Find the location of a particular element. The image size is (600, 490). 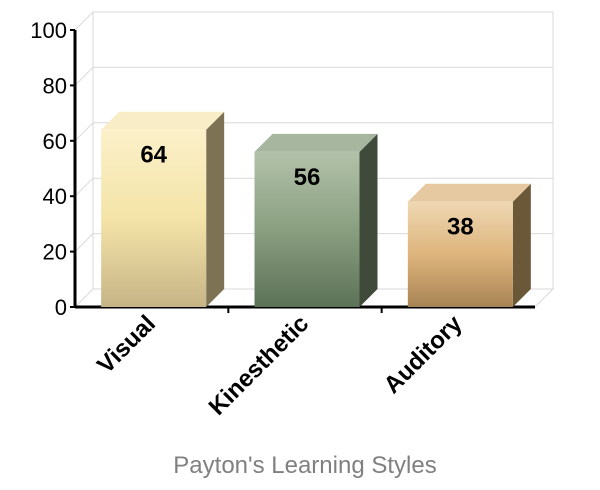

bar-visual: 64 is located at coordinates (163, 209).